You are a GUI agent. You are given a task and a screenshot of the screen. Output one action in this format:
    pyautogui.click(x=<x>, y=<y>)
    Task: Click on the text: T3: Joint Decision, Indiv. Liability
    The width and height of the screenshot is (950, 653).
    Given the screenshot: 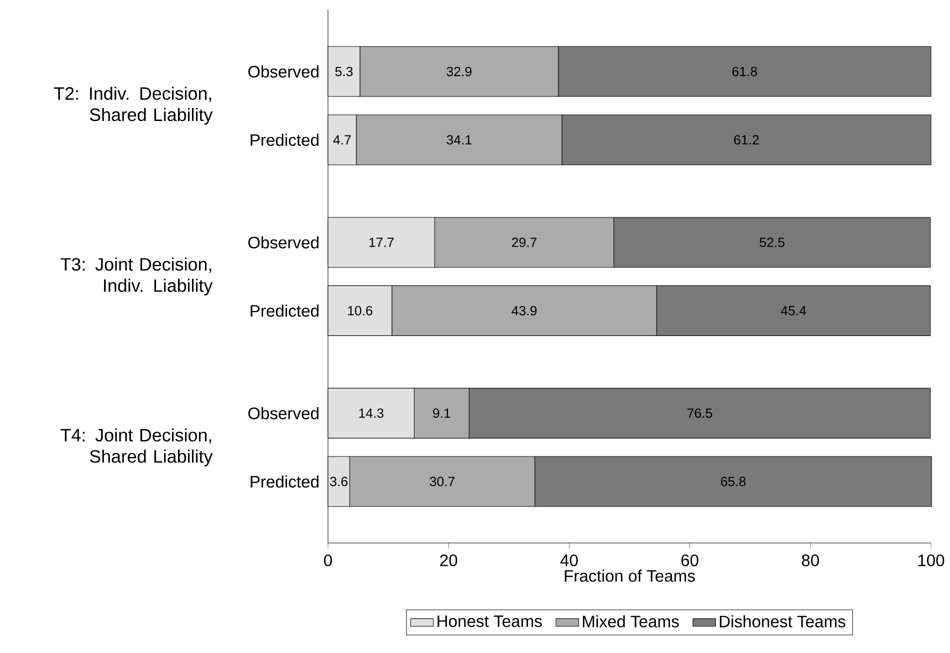 What is the action you would take?
    pyautogui.click(x=136, y=277)
    